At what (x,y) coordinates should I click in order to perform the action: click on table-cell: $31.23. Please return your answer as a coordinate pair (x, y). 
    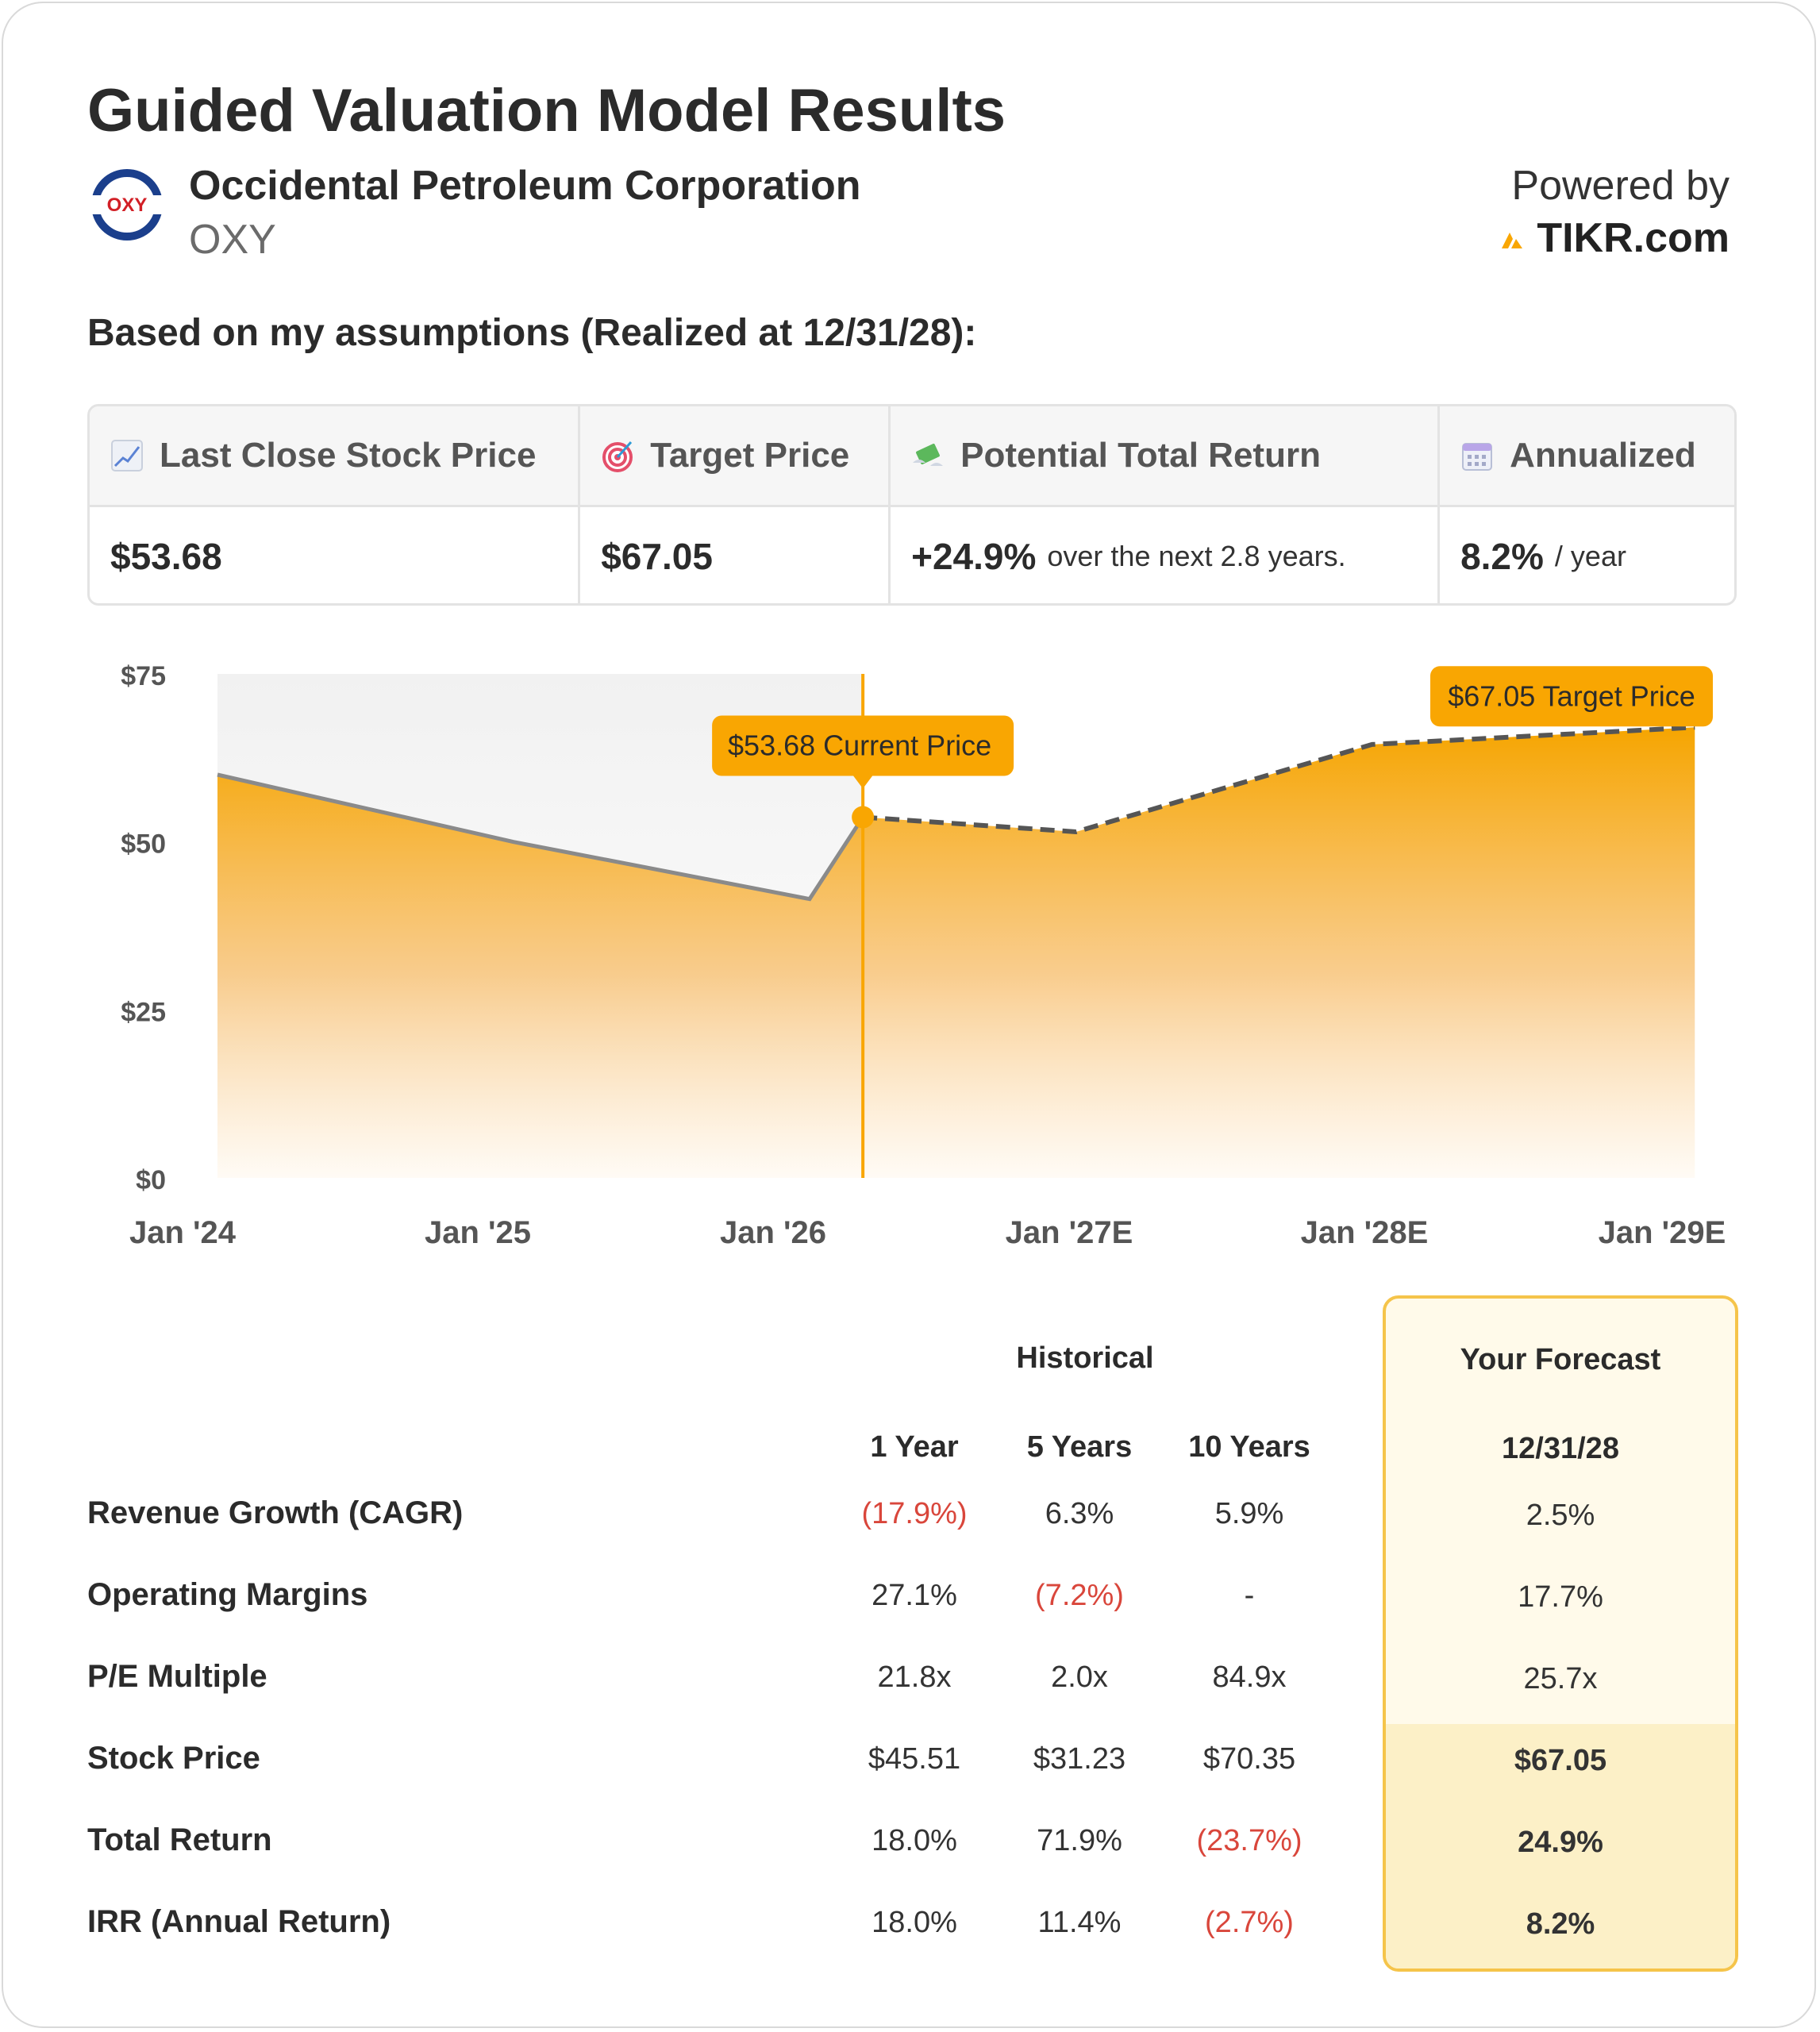
    Looking at the image, I should click on (1079, 1759).